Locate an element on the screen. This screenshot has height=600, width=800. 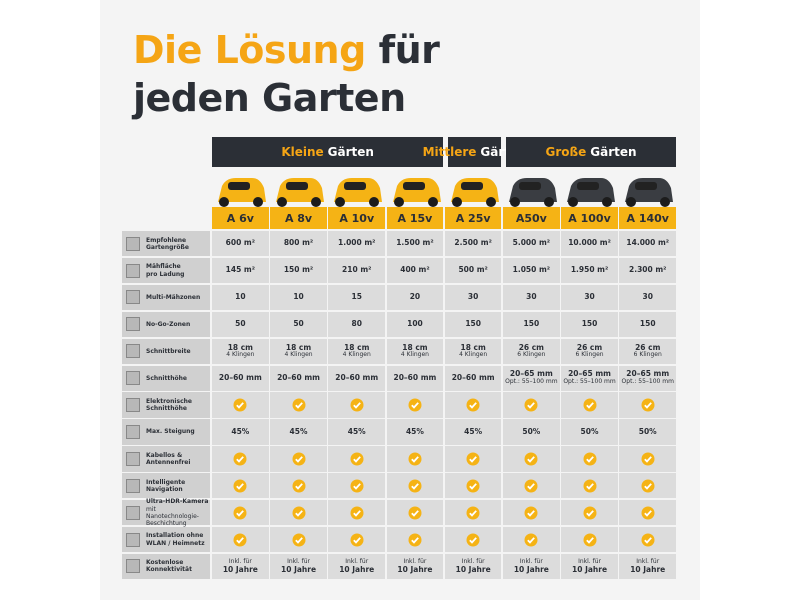
table-cell: 20–65 mm Opt.: 55–100 mm is located at coordinates (589, 378).